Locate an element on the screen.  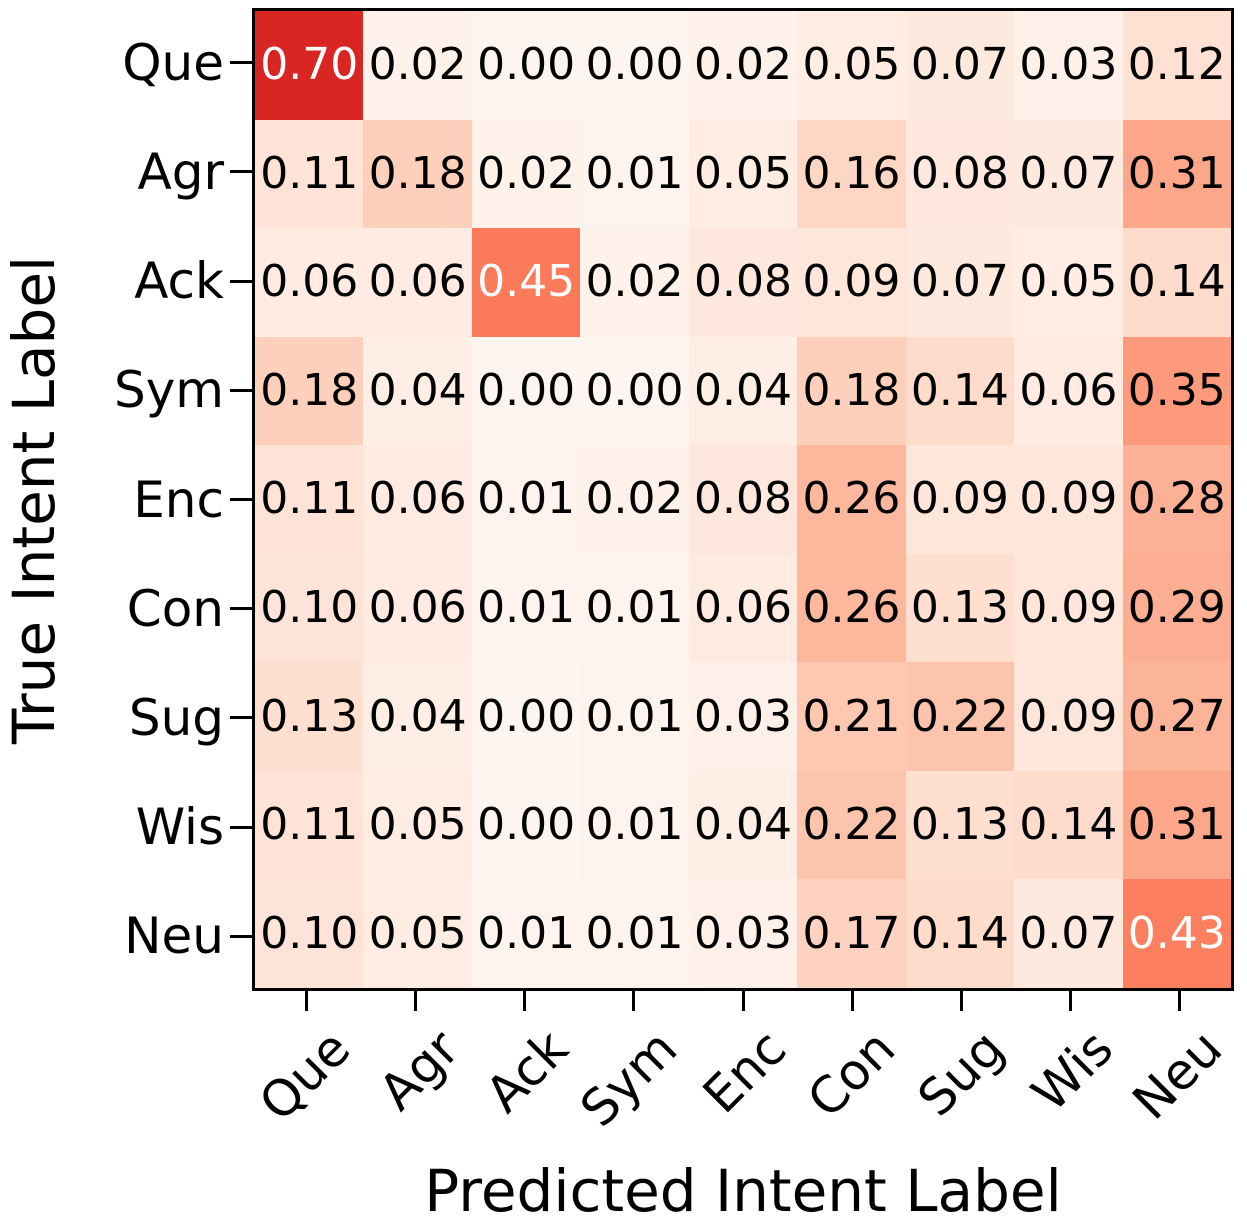
y-tick-label: Sug is located at coordinates (176, 717).